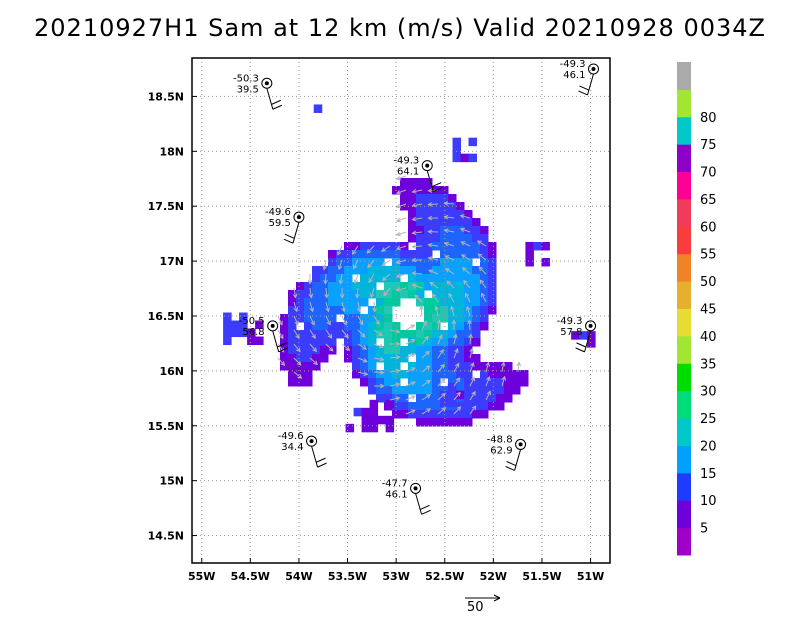 The image size is (800, 618). I want to click on lon-tick-label: 54W, so click(298, 576).